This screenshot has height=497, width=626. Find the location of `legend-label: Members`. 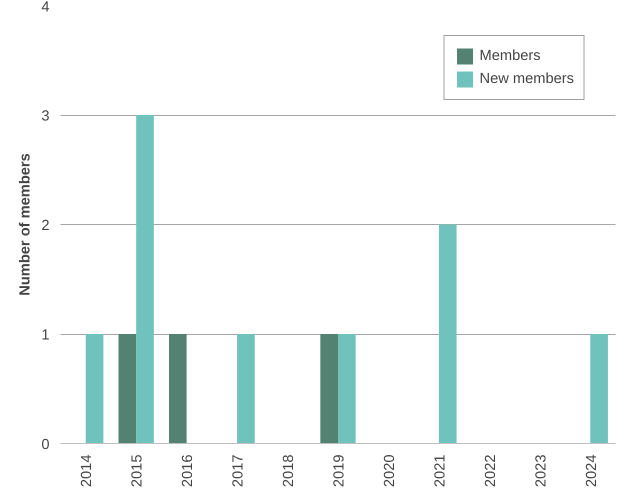

legend-label: Members is located at coordinates (510, 56).